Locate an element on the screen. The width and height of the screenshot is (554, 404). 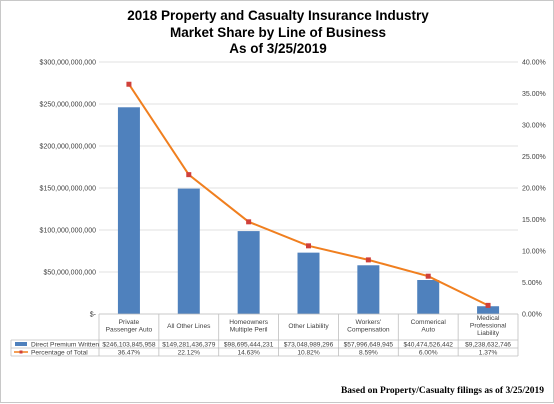
left-tick-label: $250,000,000,000 is located at coordinates (68, 105).